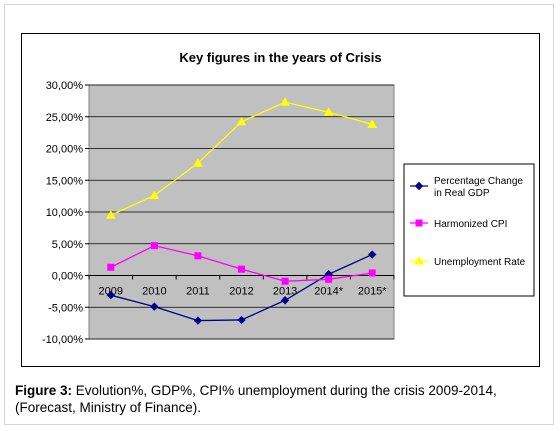 The height and width of the screenshot is (431, 560). Describe the element at coordinates (462, 193) in the screenshot. I see `legend-label: in Real GDP` at that location.